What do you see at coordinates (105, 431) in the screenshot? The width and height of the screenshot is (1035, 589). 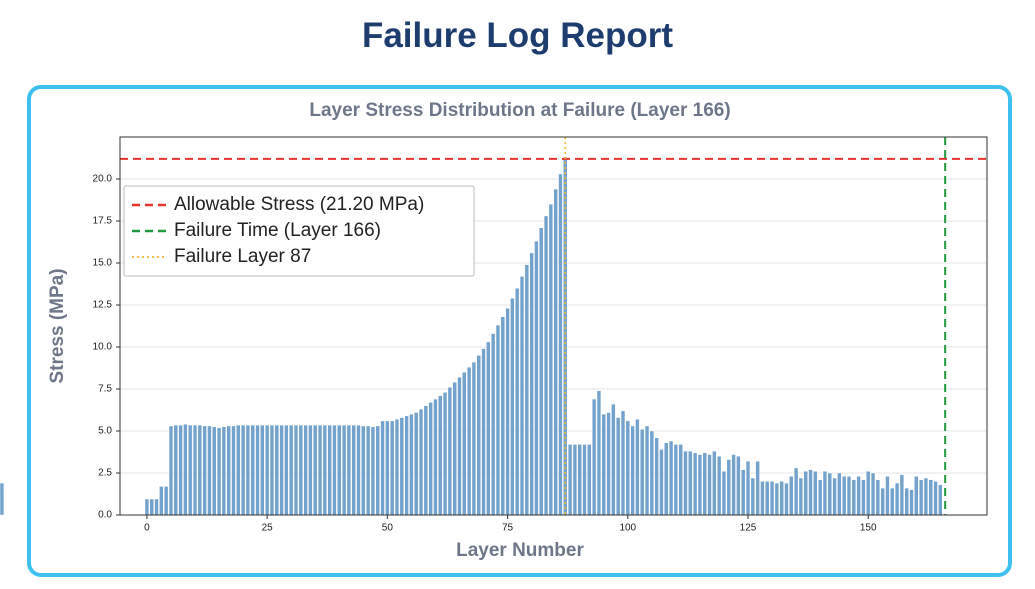 I see `y-tick-label: 5.0` at bounding box center [105, 431].